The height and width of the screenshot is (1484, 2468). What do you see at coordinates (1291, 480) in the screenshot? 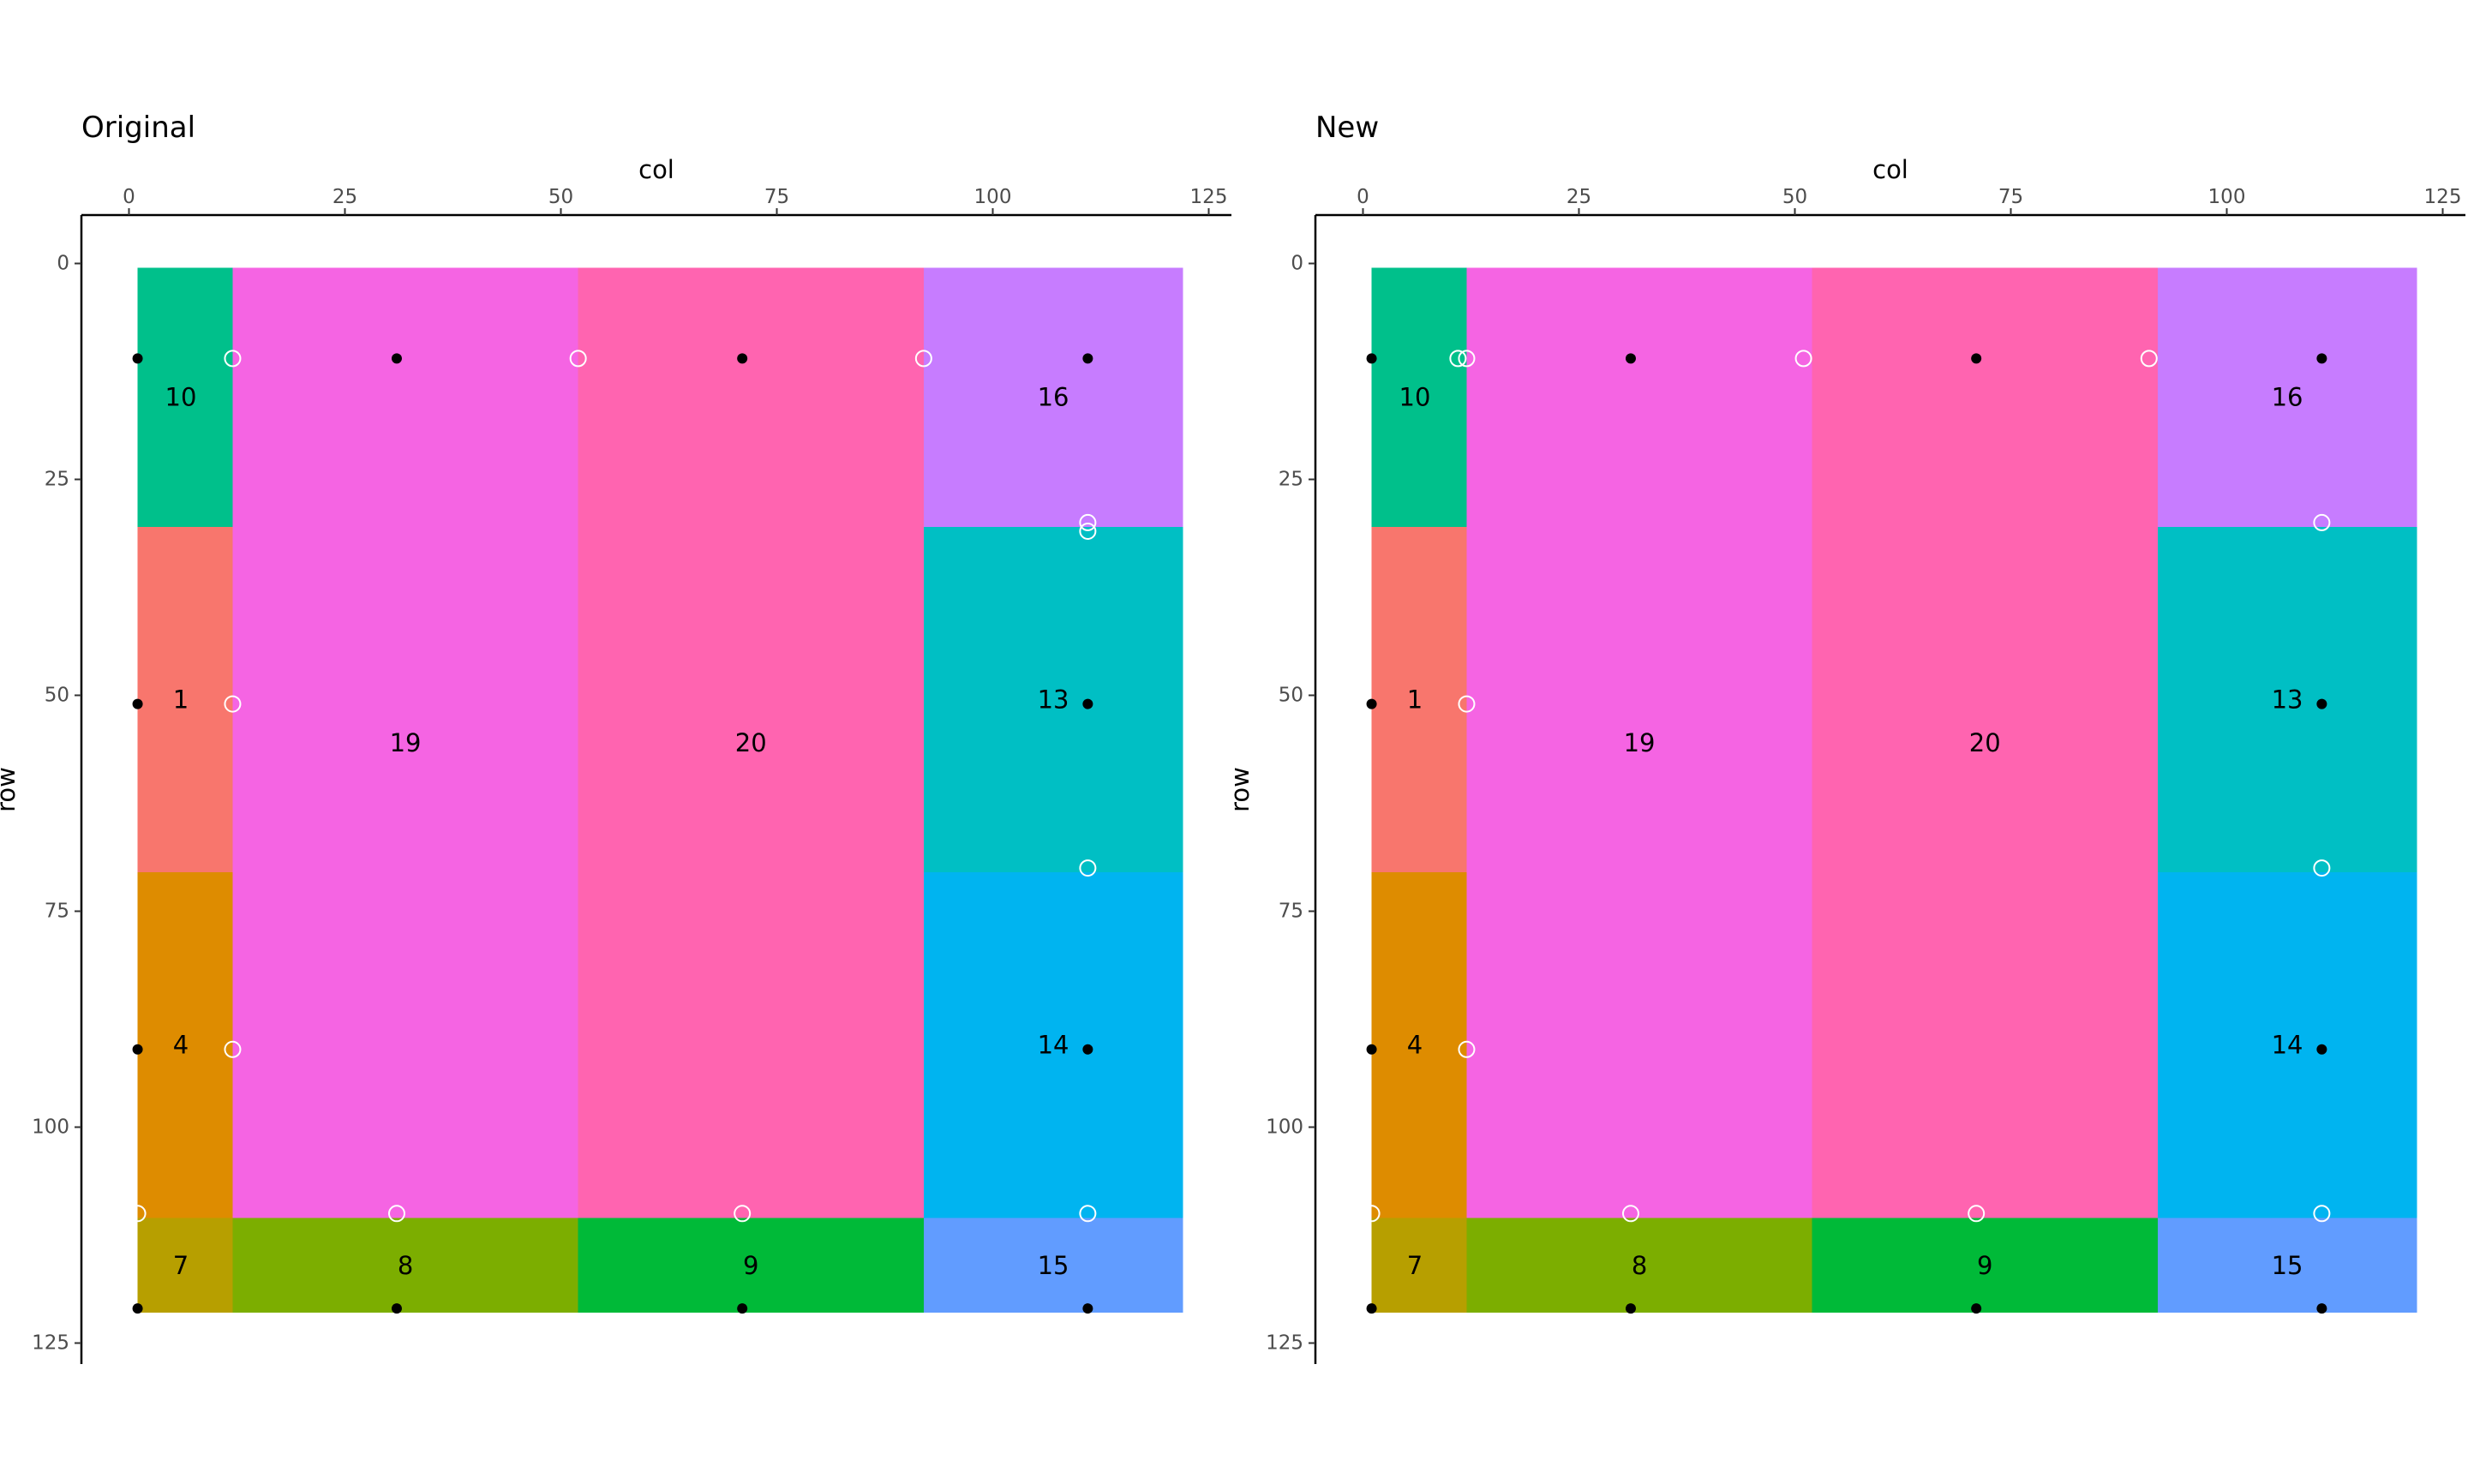
I see `y-tick-label: 25` at bounding box center [1291, 480].